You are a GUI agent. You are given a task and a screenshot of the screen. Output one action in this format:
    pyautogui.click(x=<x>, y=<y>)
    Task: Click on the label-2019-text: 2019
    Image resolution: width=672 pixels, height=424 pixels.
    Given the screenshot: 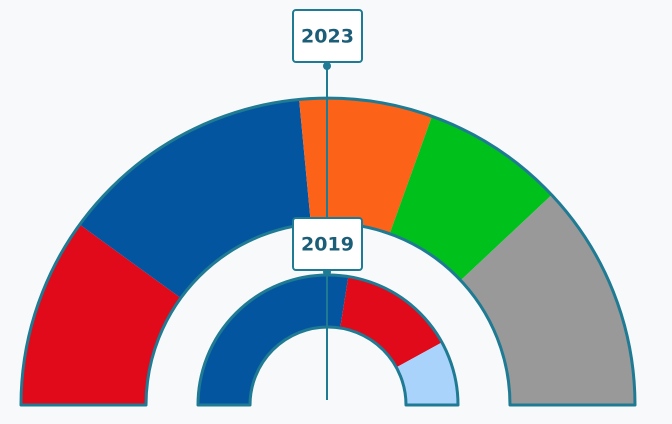 What is the action you would take?
    pyautogui.click(x=327, y=245)
    